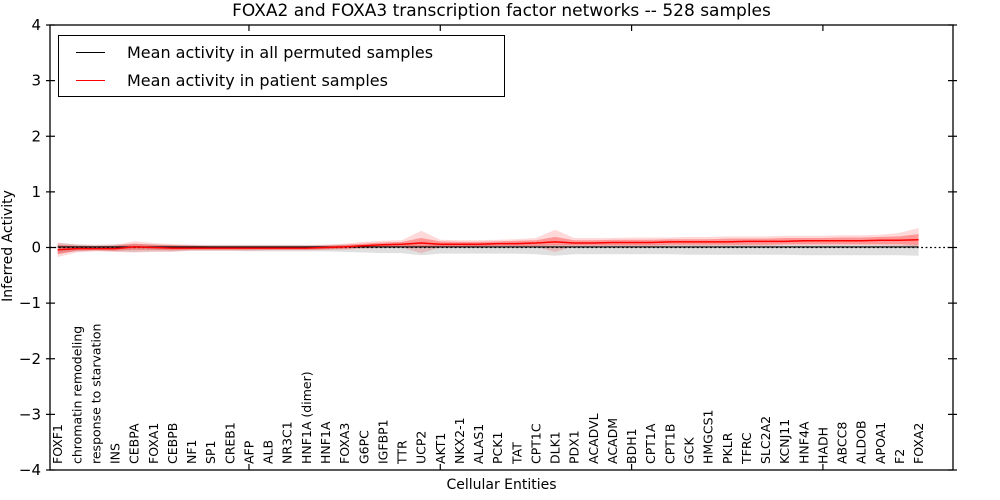  What do you see at coordinates (90, 80) in the screenshot?
I see `legend-line-red-icon` at bounding box center [90, 80].